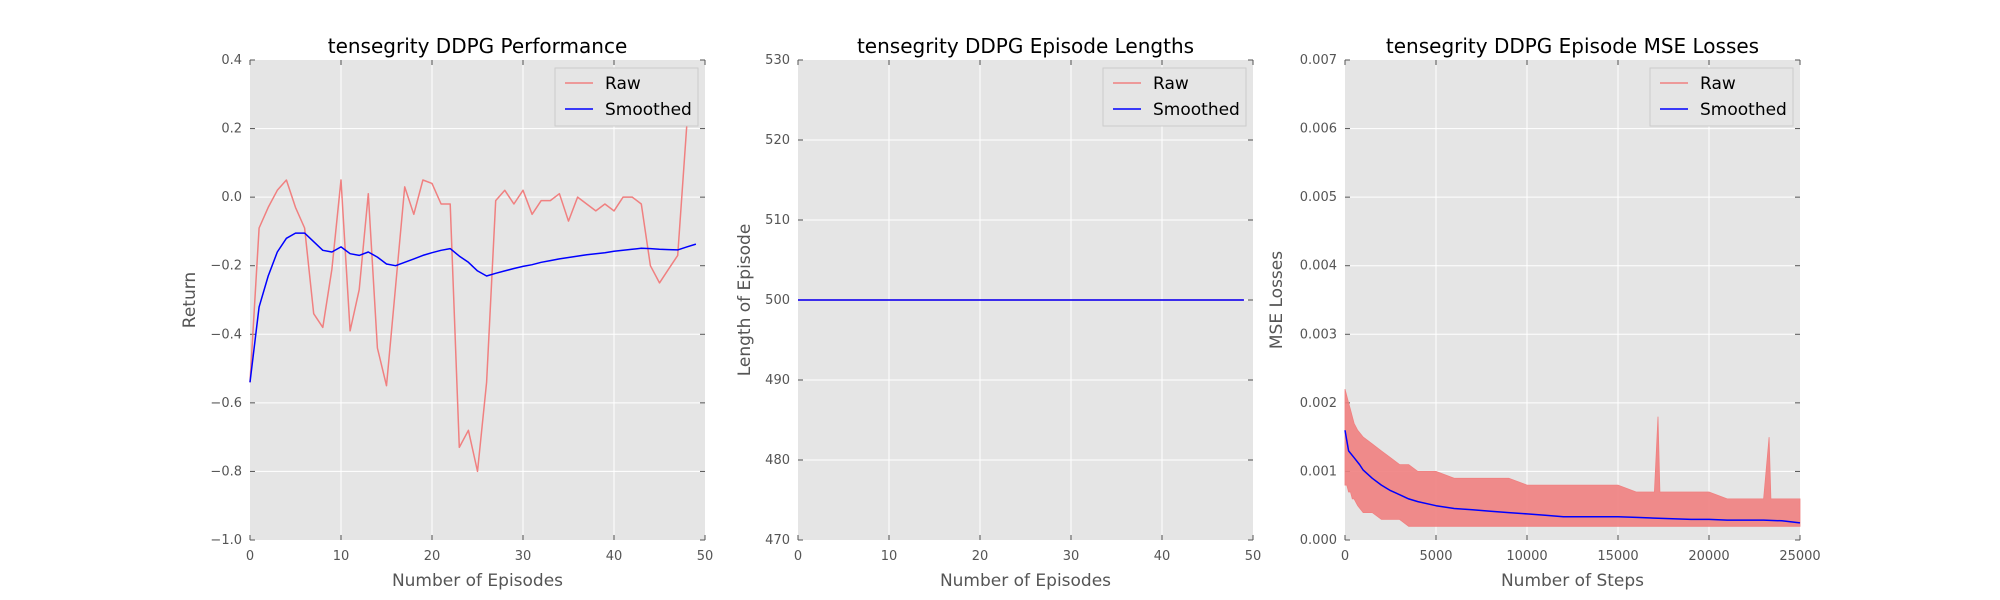 The height and width of the screenshot is (600, 2000). Describe the element at coordinates (1617, 556) in the screenshot. I see `x-tick-label: 15000` at that location.